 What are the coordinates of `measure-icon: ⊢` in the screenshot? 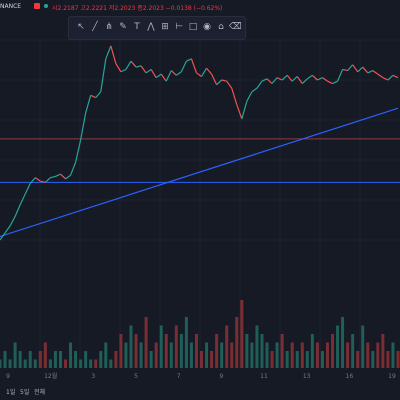 It's located at (179, 27).